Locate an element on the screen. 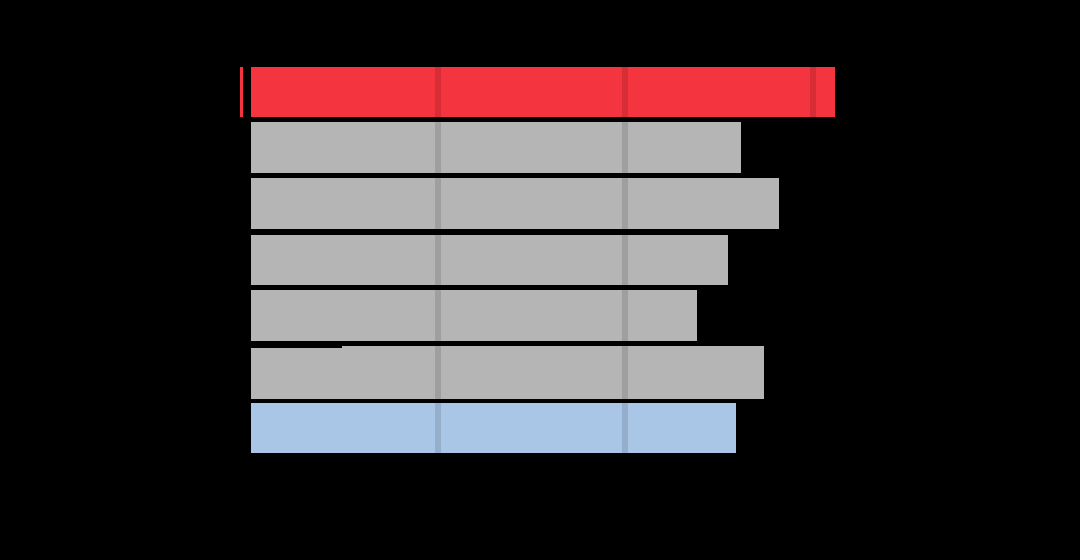 Image resolution: width=1080 pixels, height=560 pixels. red-sliver-artifact is located at coordinates (241, 92).